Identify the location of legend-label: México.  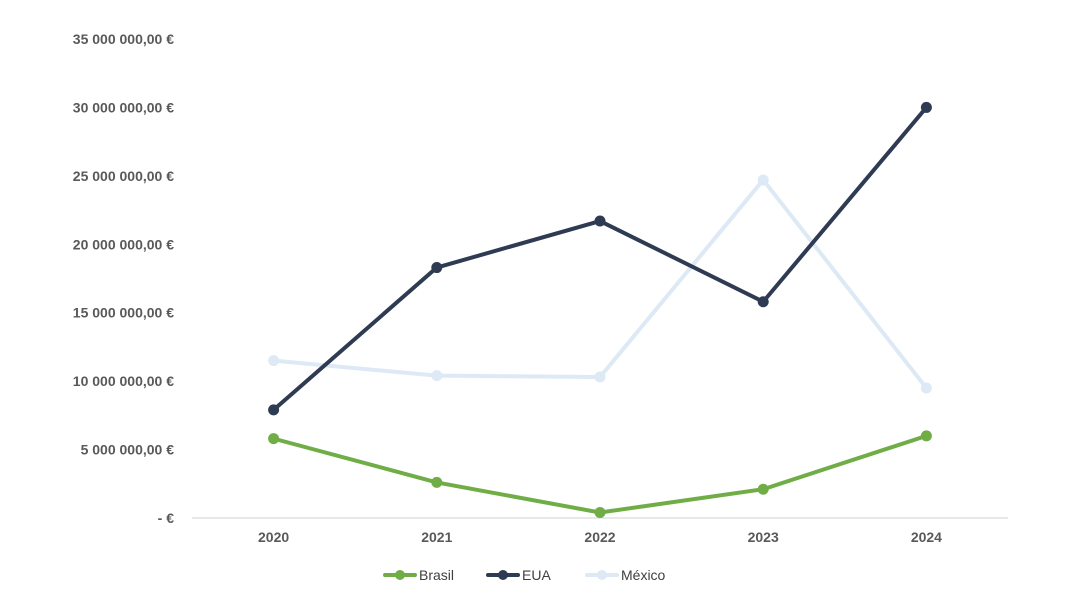
(643, 575).